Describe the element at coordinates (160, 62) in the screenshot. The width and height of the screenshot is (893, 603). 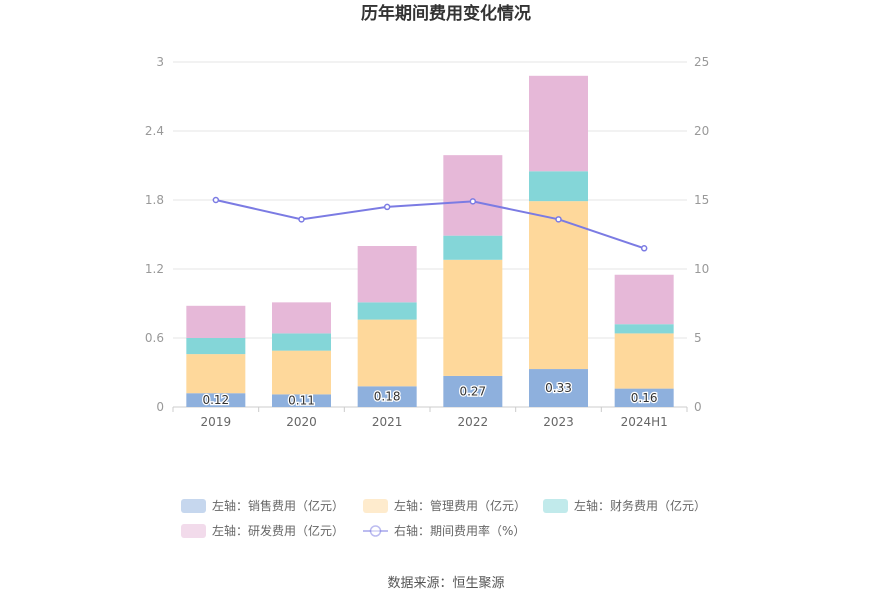
I see `left-tick-label: 3` at that location.